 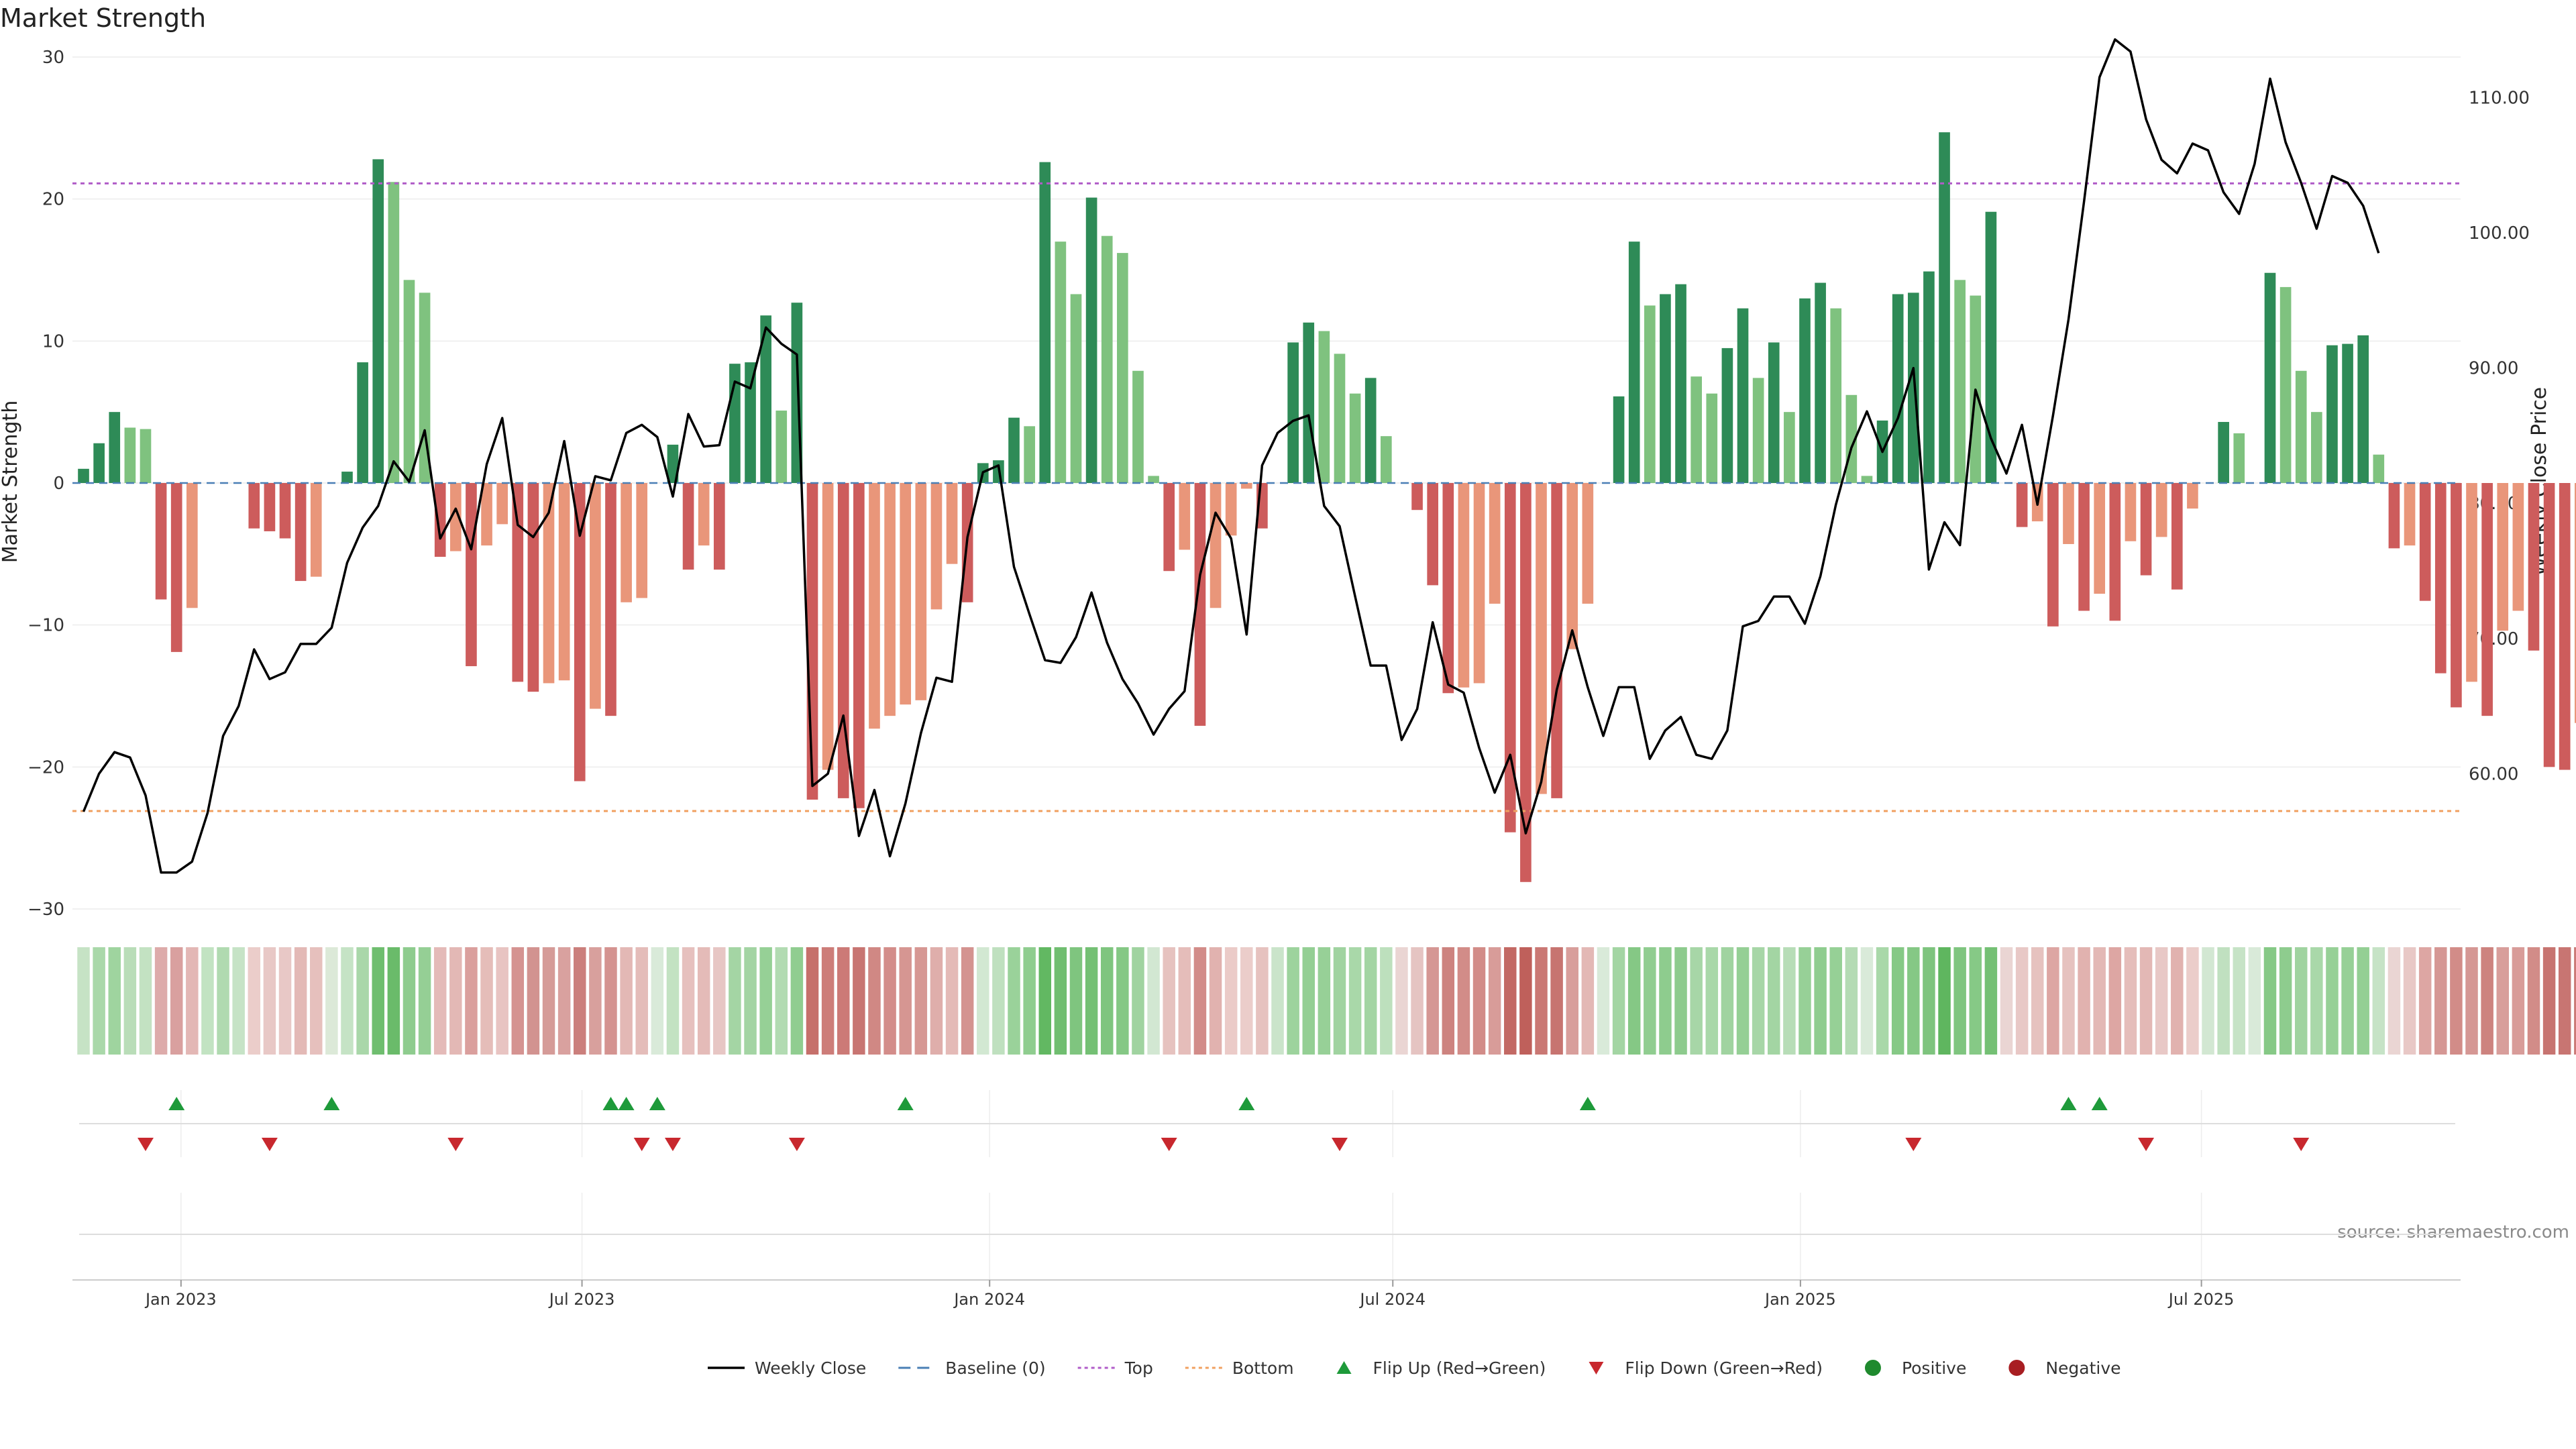 I want to click on x-tick-label: Jan 2024, so click(x=989, y=1299).